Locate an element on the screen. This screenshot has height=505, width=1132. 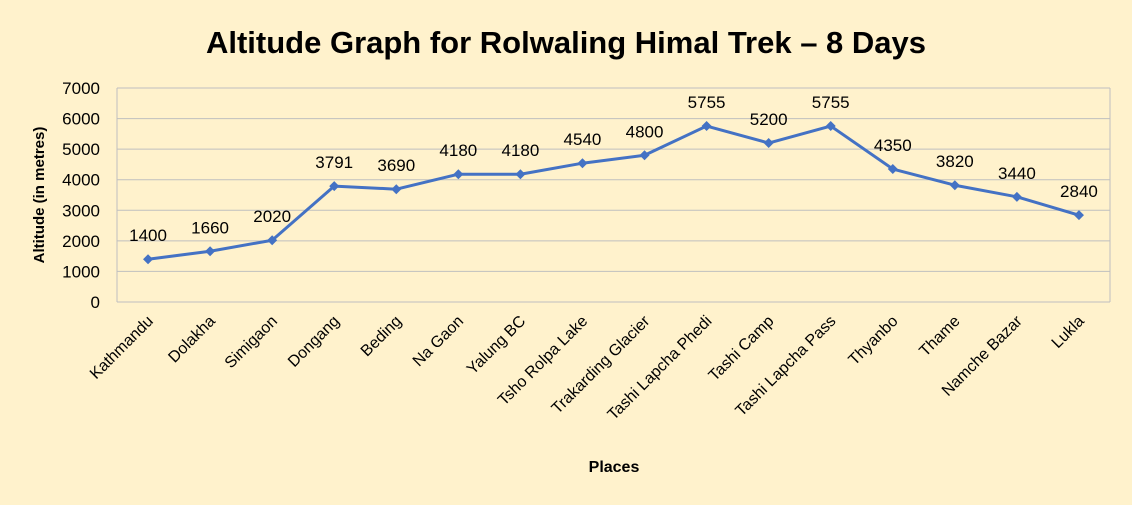
data-label: 2020 is located at coordinates (272, 216).